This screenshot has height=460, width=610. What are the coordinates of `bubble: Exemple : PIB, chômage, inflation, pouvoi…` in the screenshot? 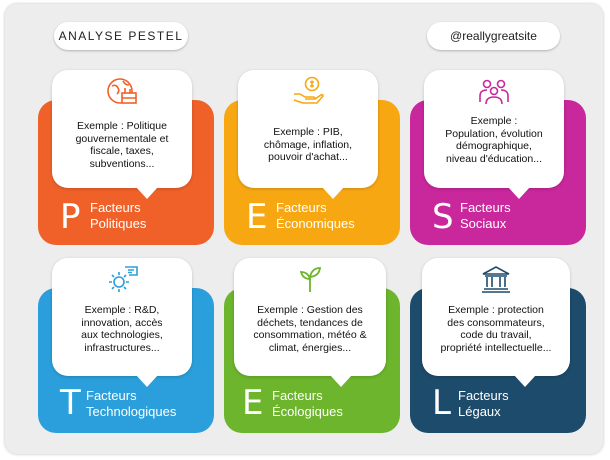 It's located at (308, 134).